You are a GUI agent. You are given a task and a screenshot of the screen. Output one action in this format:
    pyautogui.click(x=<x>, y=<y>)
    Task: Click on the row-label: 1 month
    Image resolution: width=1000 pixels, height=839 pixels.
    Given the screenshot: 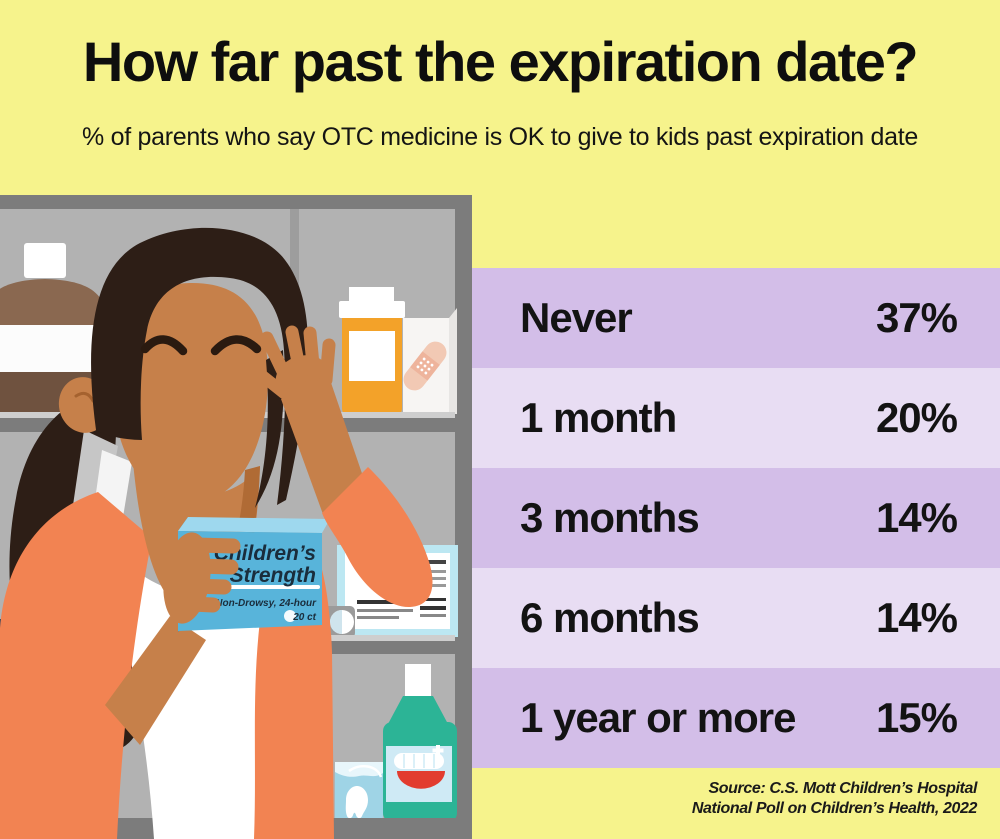 What is the action you would take?
    pyautogui.click(x=598, y=417)
    